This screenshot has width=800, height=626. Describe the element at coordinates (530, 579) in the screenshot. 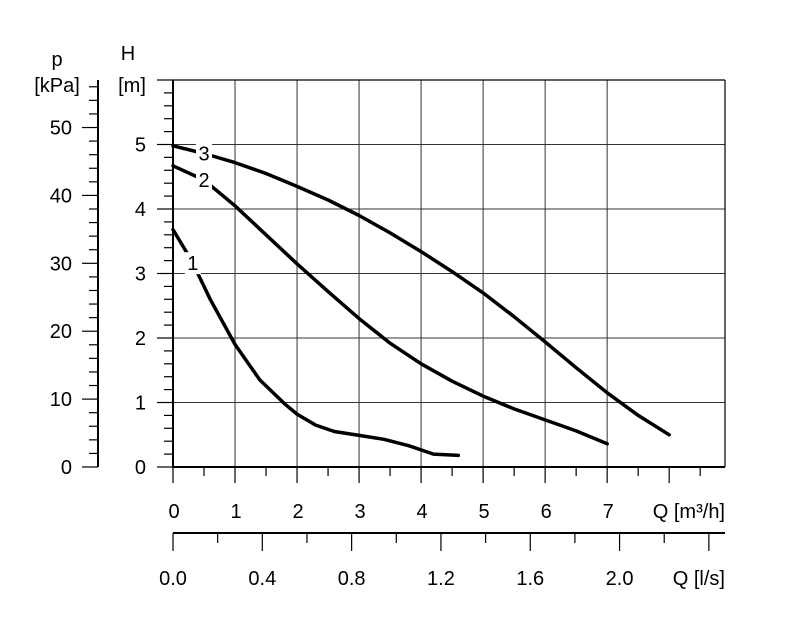

I see `flow-ls-tick-label: 1.6` at that location.